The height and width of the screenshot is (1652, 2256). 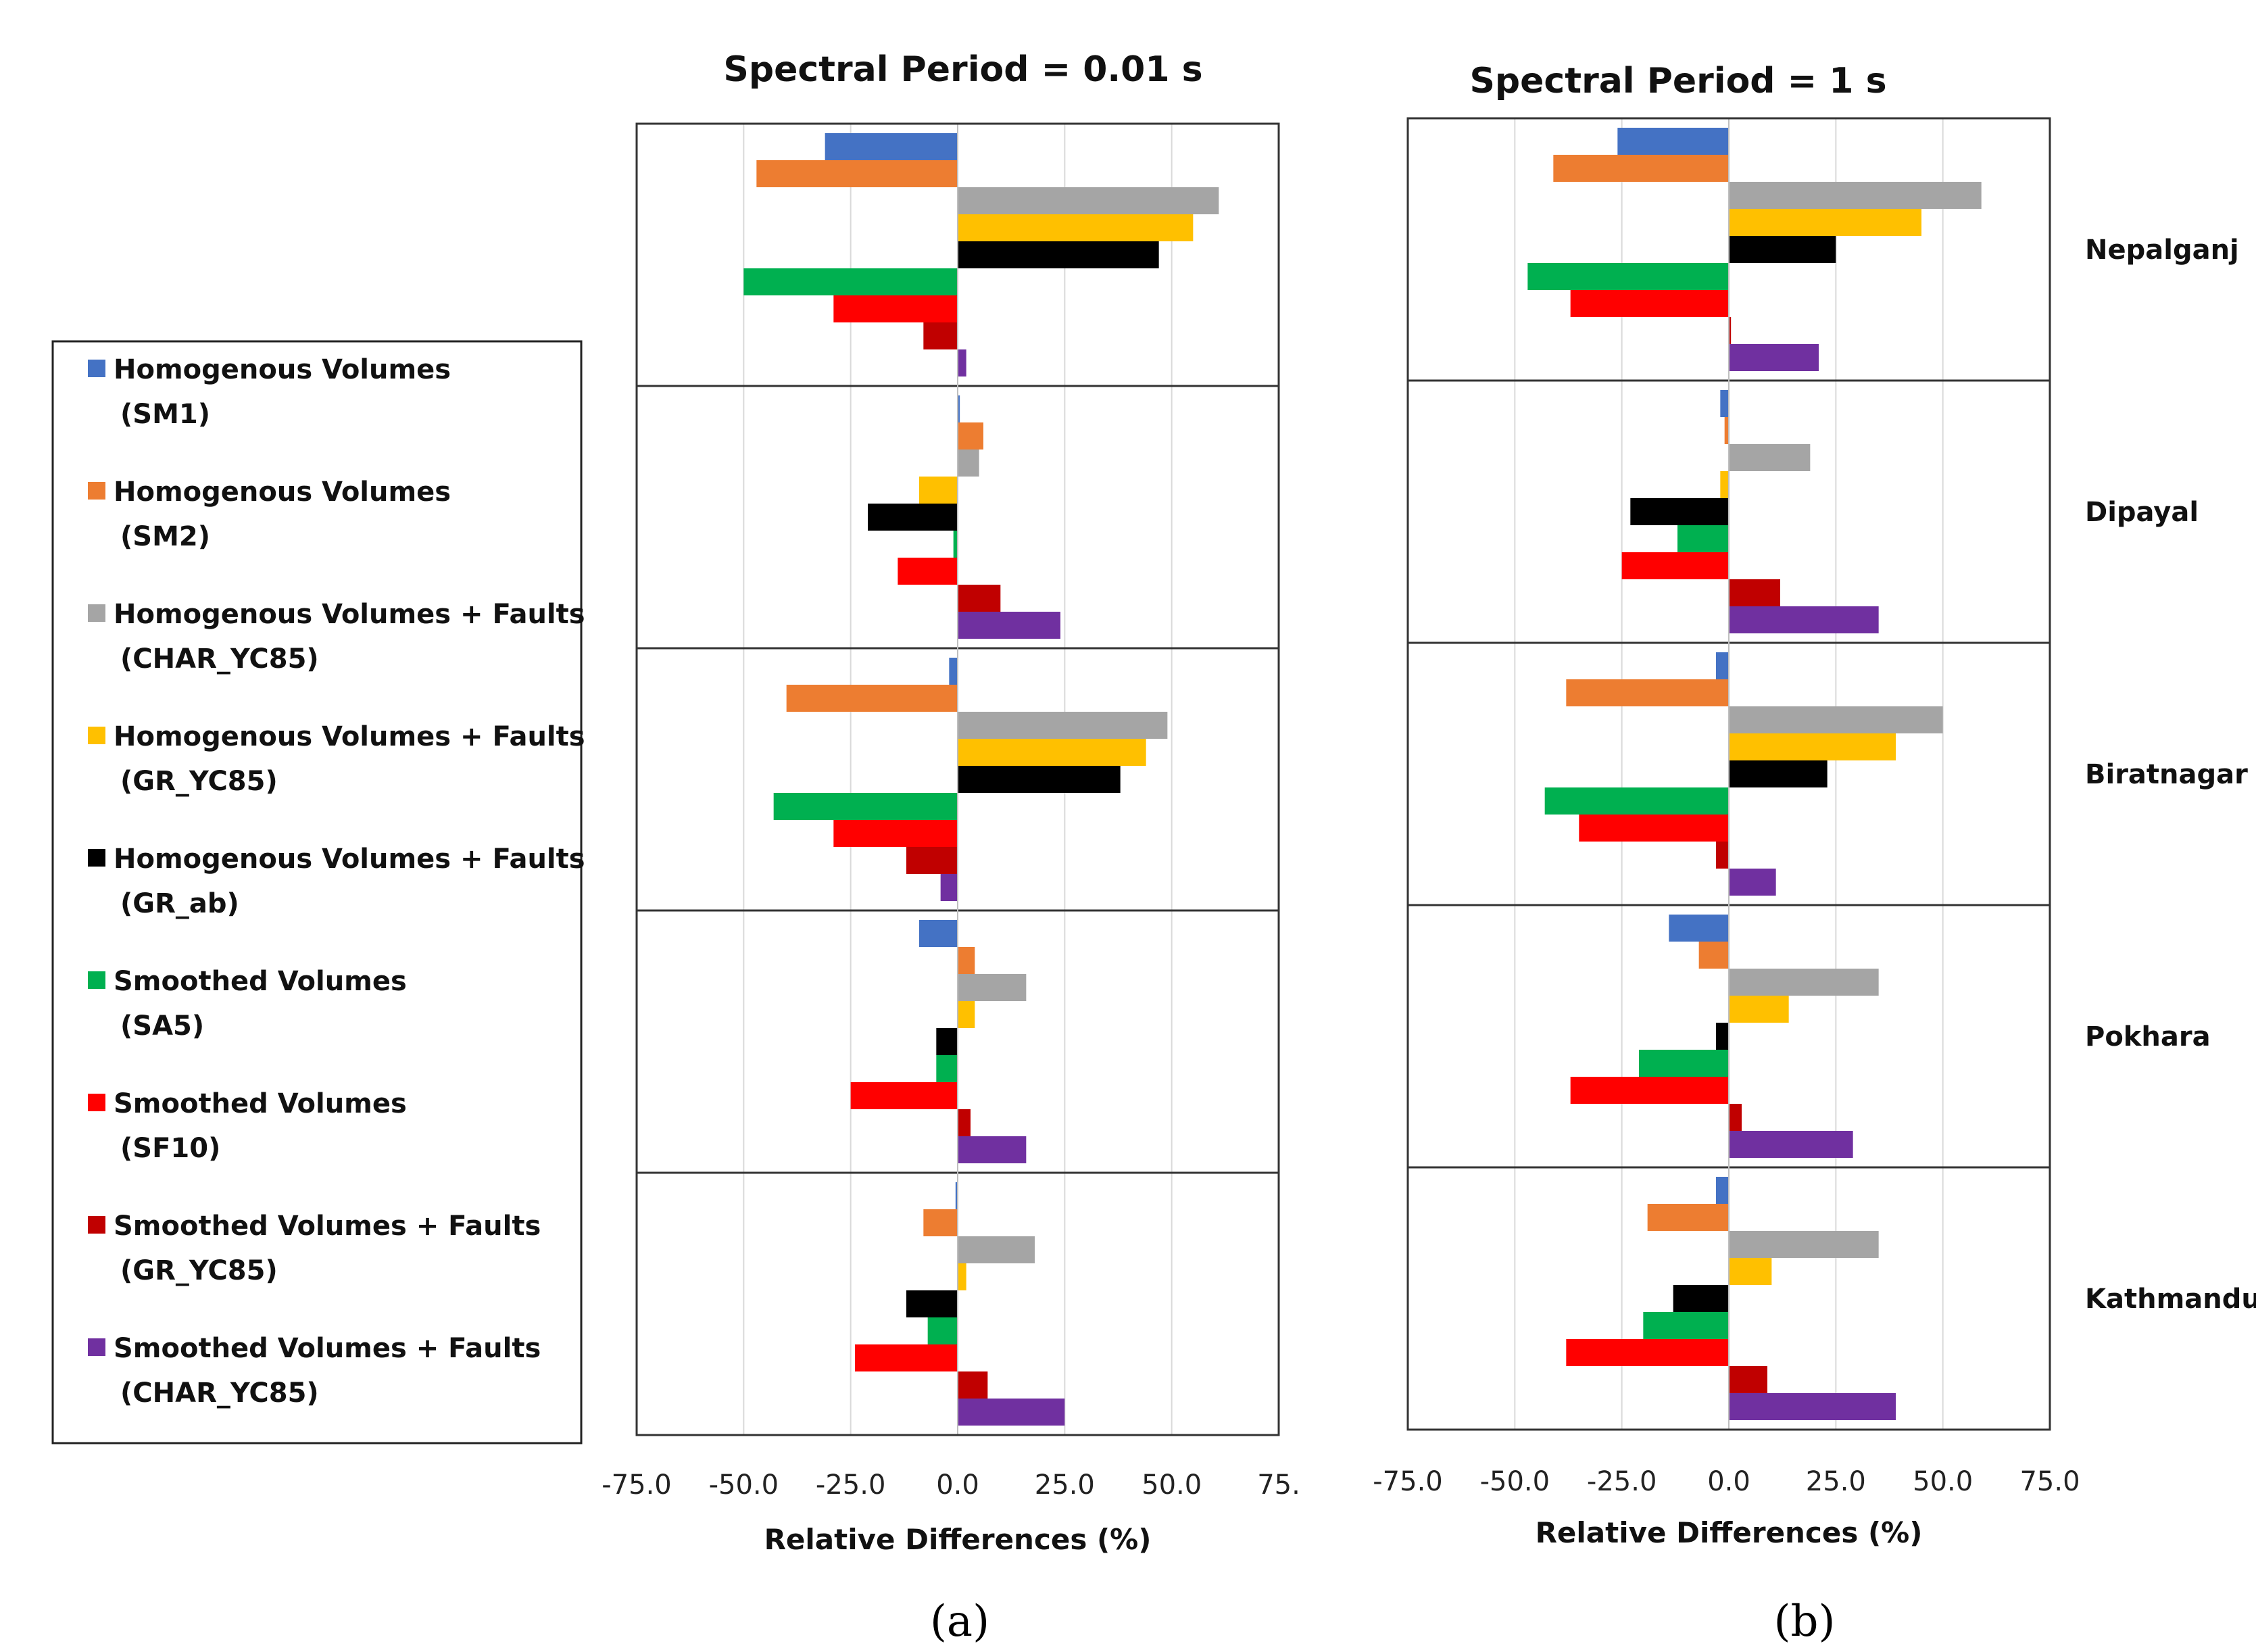 I want to click on site-label-kathmandu: Kathmandu, so click(x=2170, y=1299).